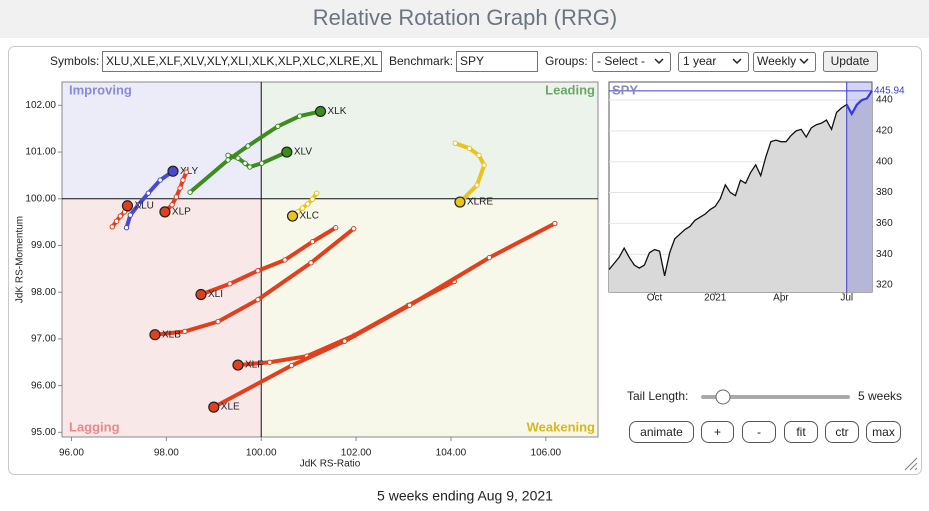 The height and width of the screenshot is (511, 929). What do you see at coordinates (230, 407) in the screenshot?
I see `series-label: XLE` at bounding box center [230, 407].